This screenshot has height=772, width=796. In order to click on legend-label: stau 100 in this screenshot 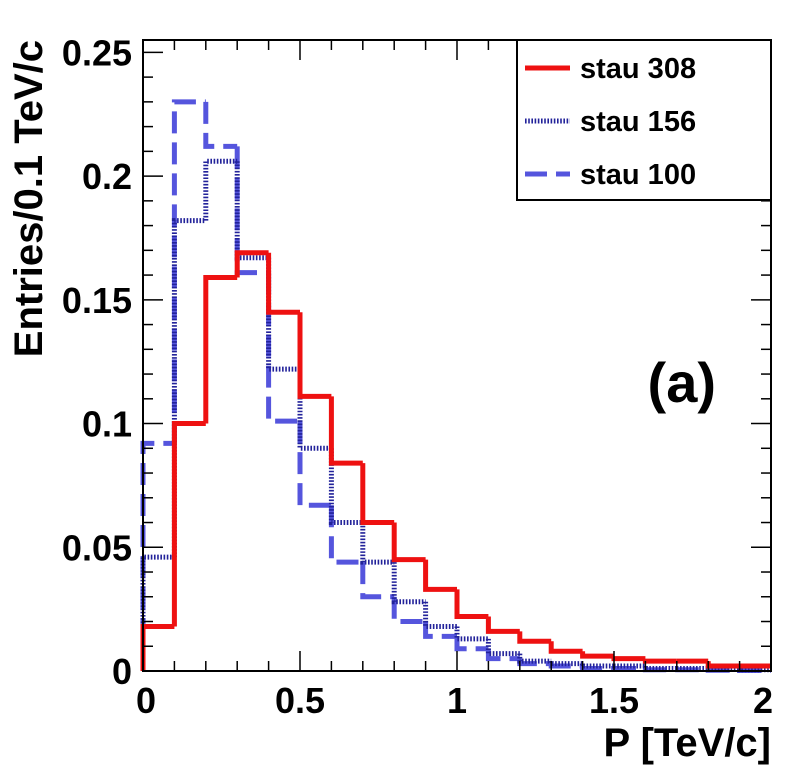, I will do `click(638, 175)`.